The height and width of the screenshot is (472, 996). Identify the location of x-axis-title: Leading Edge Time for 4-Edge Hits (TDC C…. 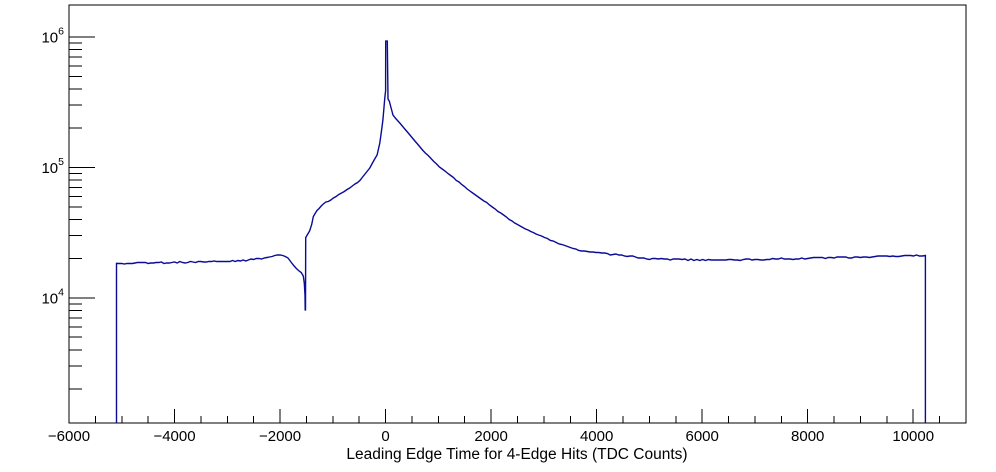
(516, 454).